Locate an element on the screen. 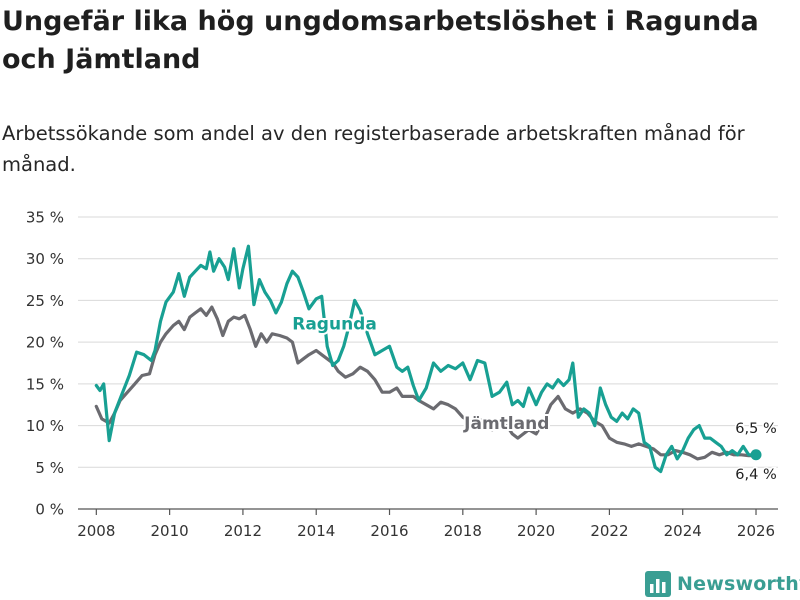 This screenshot has height=600, width=800. y-tick-label: 10 % is located at coordinates (45, 426).